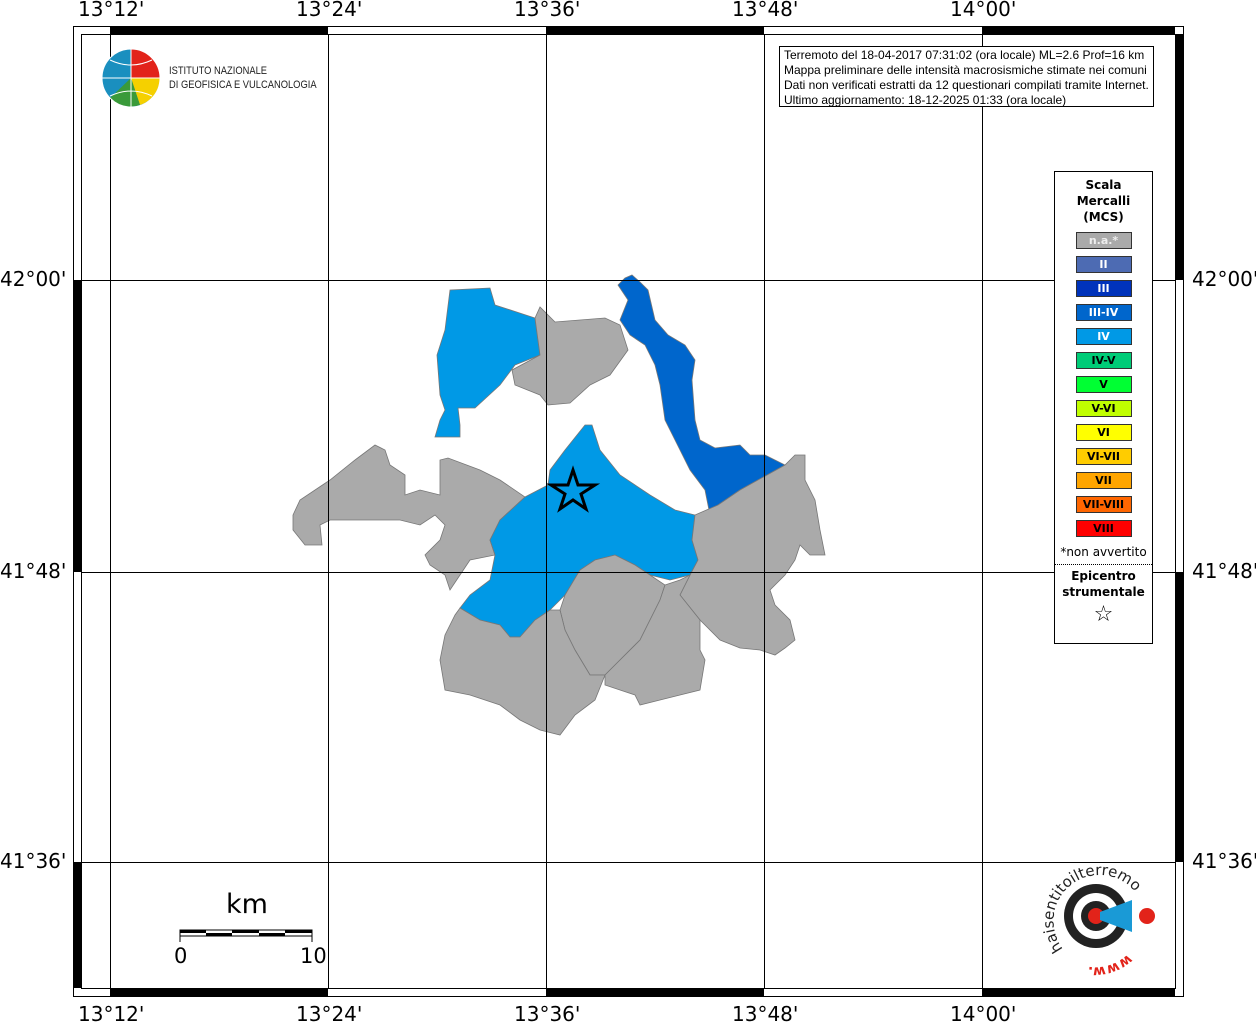  I want to click on lon-tick-top: 14°00', so click(983, 10).